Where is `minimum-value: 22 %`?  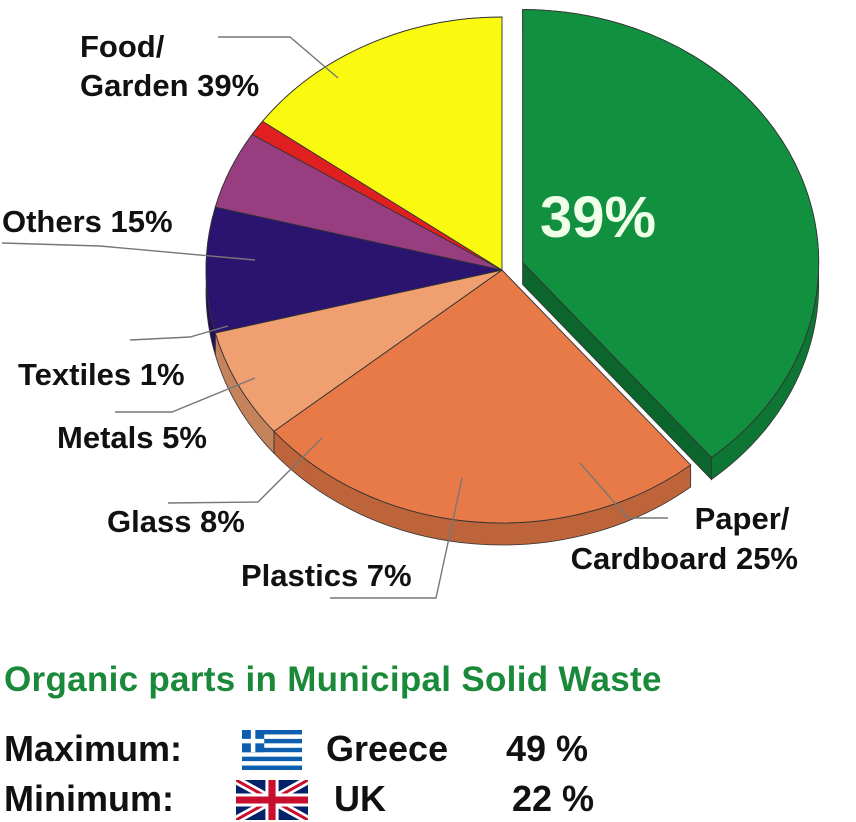 minimum-value: 22 % is located at coordinates (553, 798).